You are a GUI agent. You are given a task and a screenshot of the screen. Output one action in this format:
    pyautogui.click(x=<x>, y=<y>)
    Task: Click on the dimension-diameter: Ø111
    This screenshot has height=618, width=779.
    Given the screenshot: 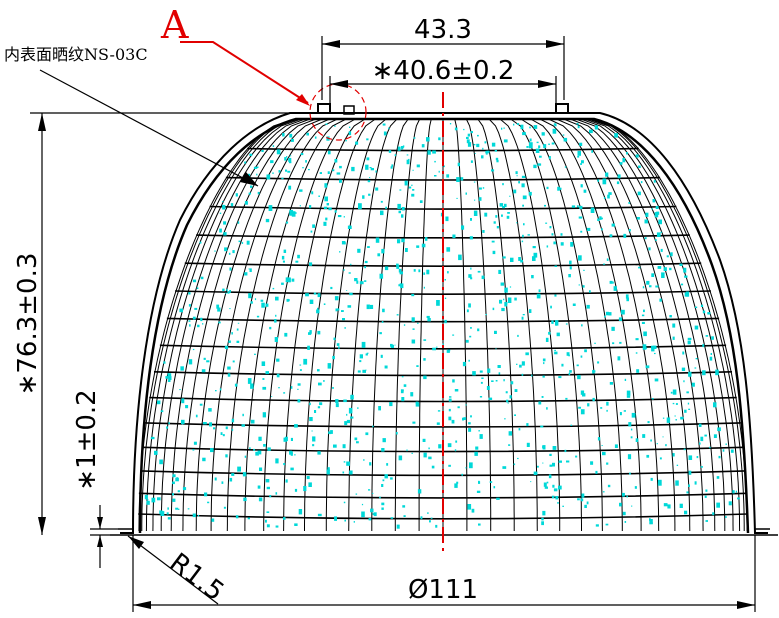 What is the action you would take?
    pyautogui.click(x=444, y=573)
    